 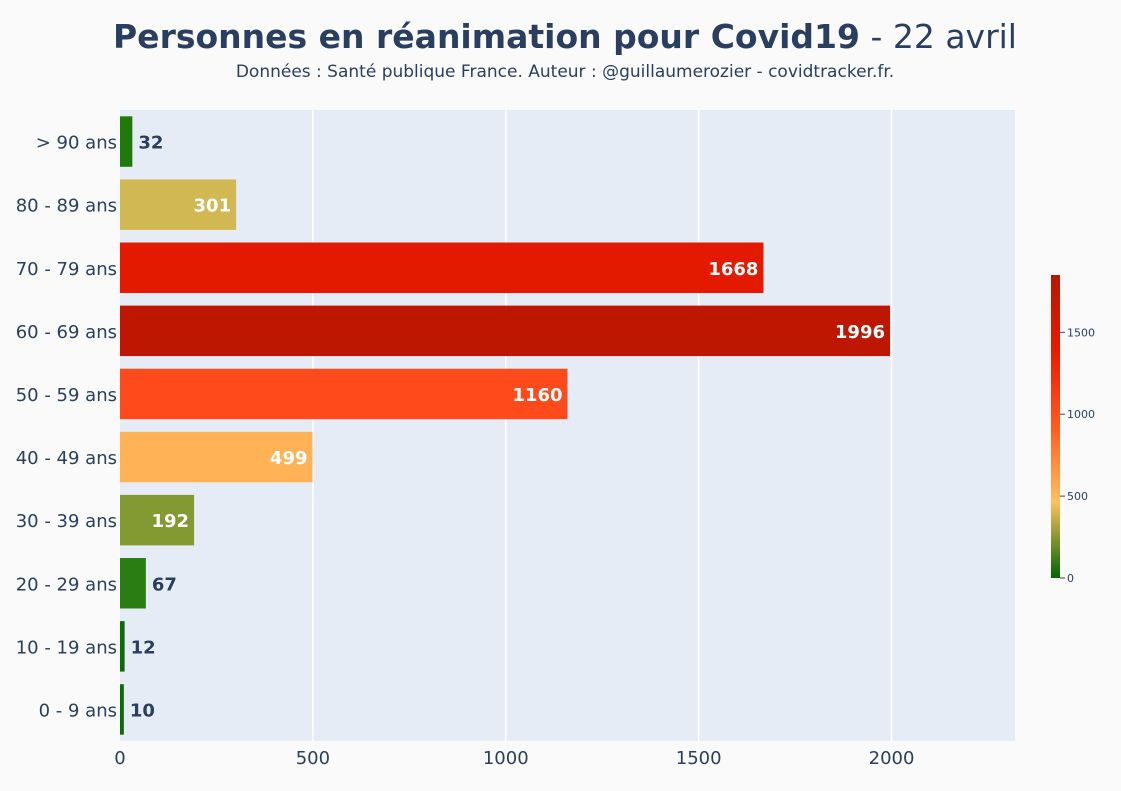 What do you see at coordinates (486, 36) in the screenshot?
I see `title-main: Personnes en réanimation pour Covid19` at bounding box center [486, 36].